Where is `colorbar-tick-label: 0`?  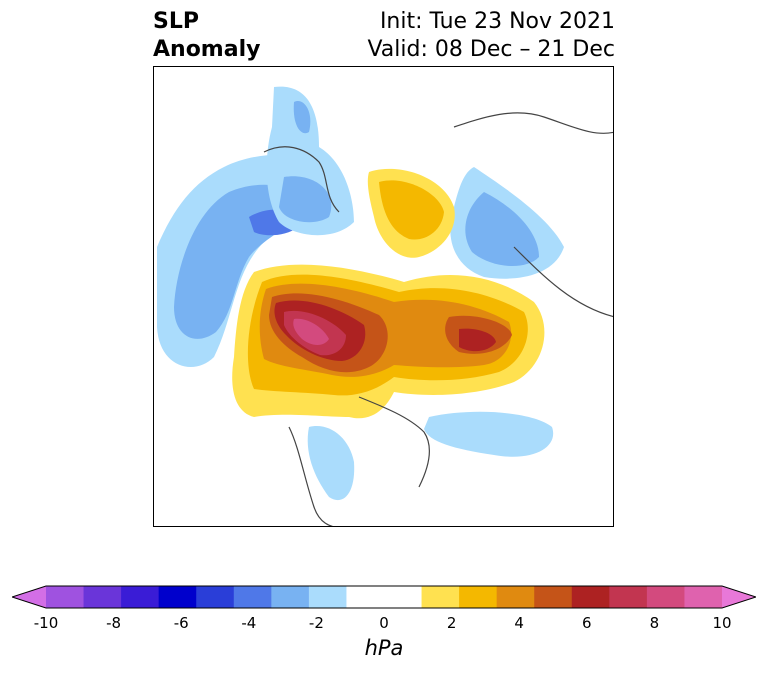
colorbar-tick-label: 0 is located at coordinates (384, 623).